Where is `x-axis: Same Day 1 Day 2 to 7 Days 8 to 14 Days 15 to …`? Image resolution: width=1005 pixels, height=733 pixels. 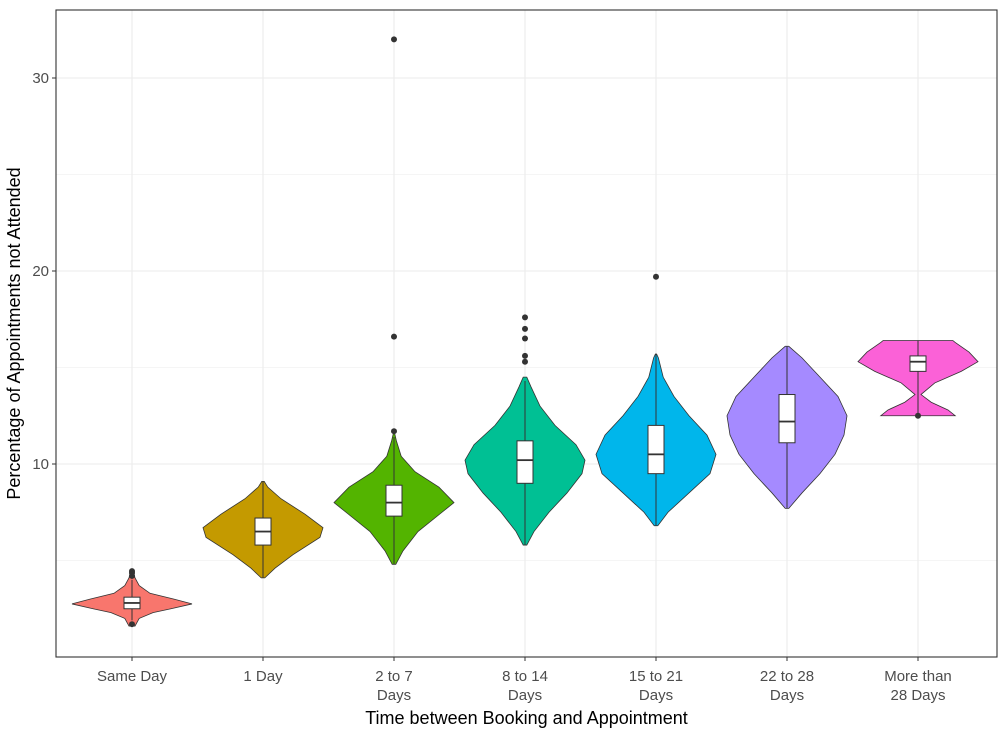 x-axis: Same Day 1 Day 2 to 7 Days 8 to 14 Days 15 to … is located at coordinates (524, 680).